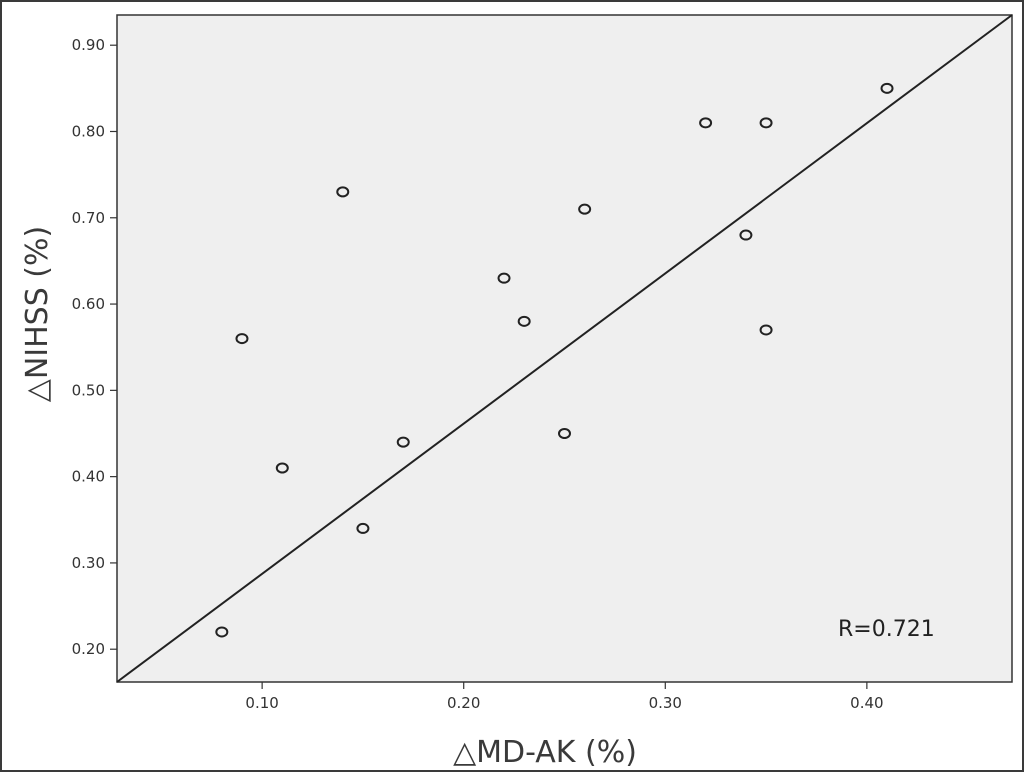 The height and width of the screenshot is (774, 1024). I want to click on y-axis-label: △NIHSS (%), so click(37, 314).